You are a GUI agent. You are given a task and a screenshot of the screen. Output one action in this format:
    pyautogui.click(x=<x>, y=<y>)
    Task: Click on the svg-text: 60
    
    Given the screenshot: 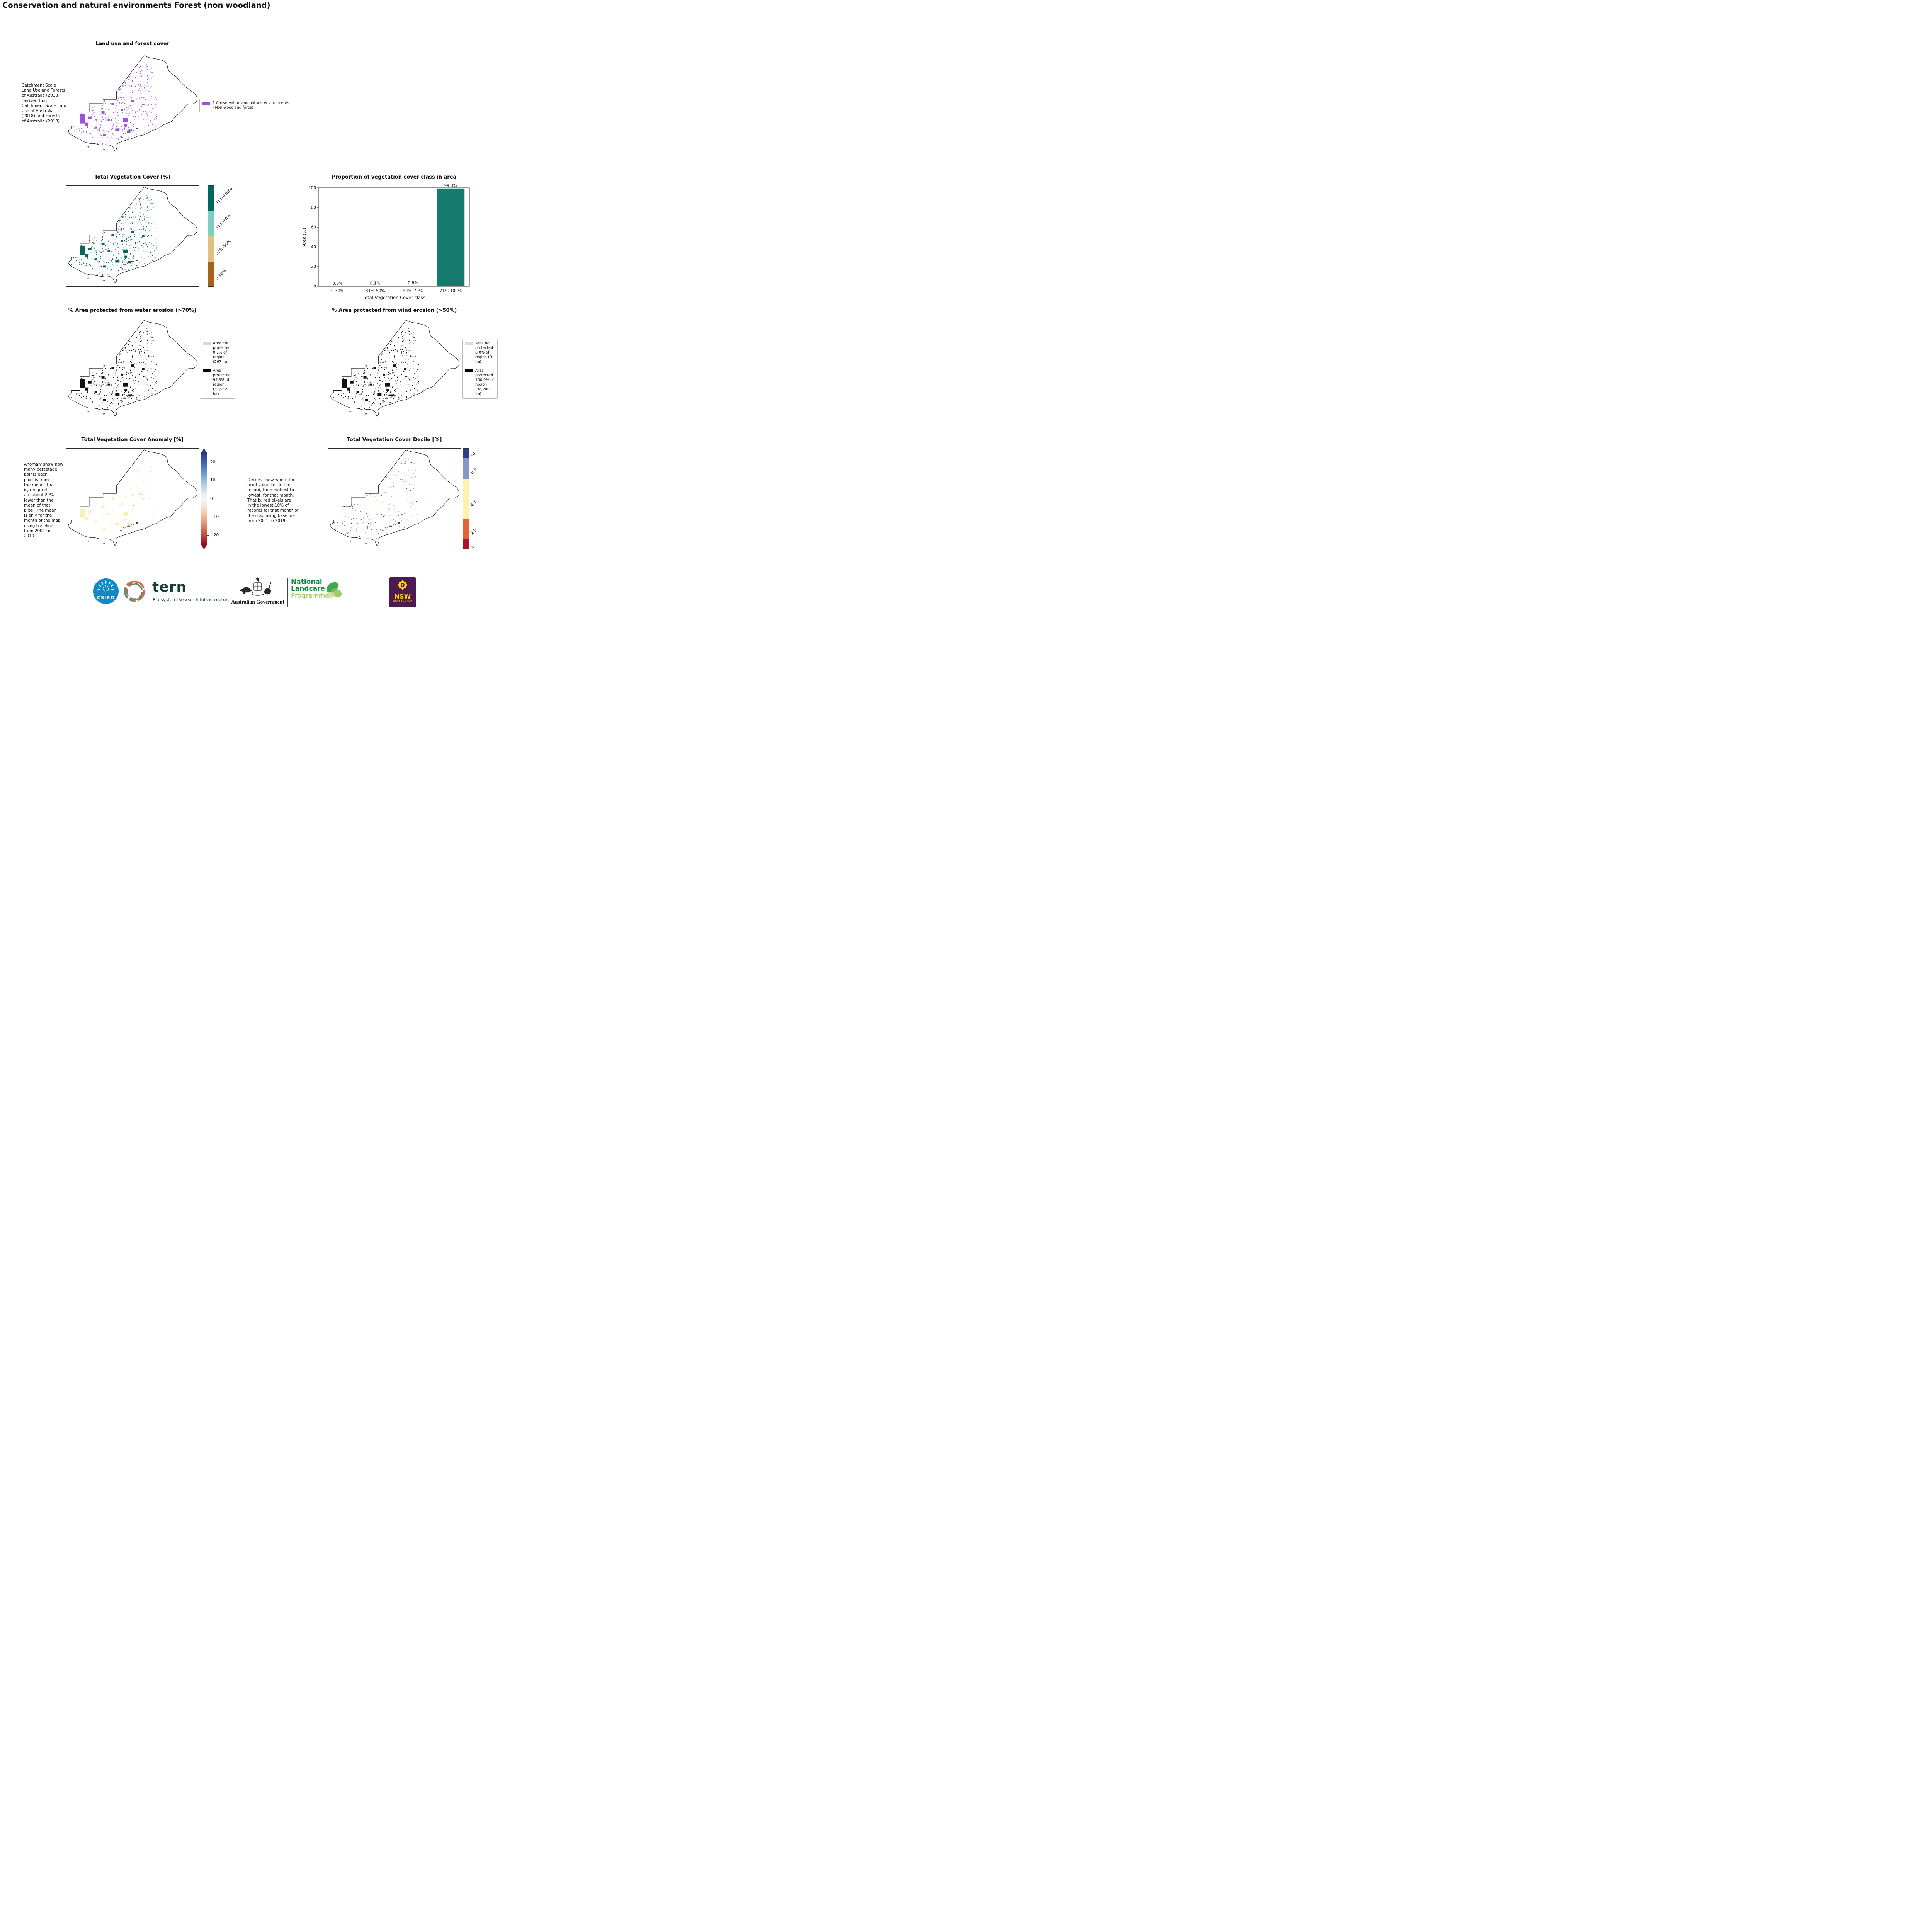 What is the action you would take?
    pyautogui.click(x=314, y=228)
    